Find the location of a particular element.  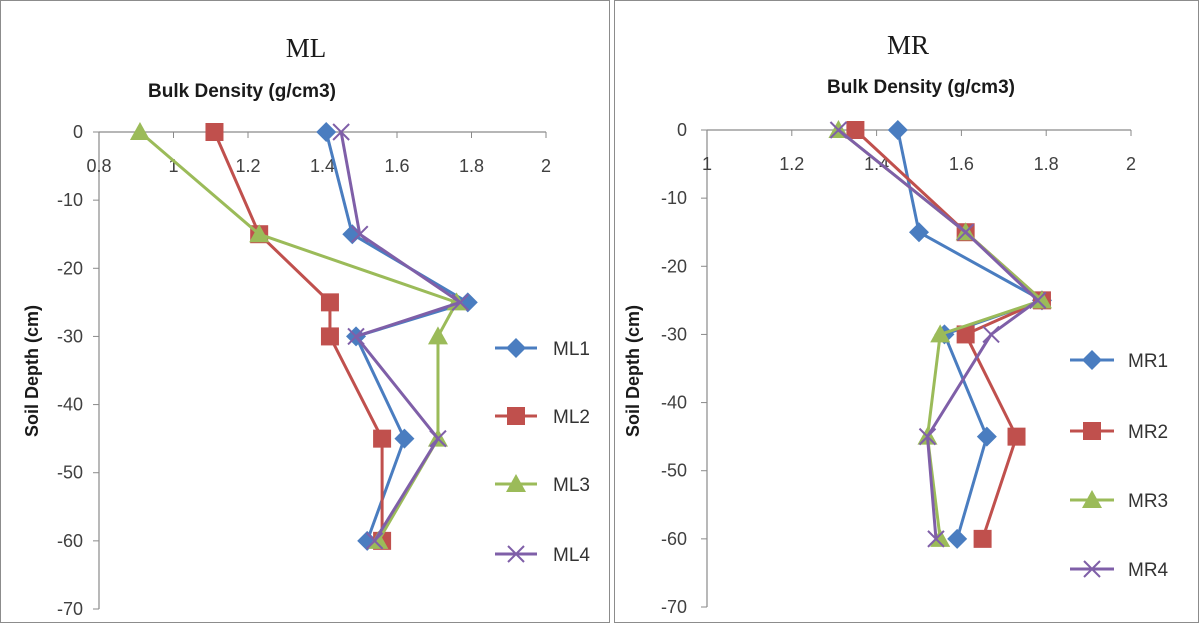

series-line-mr4 is located at coordinates (938, 333).